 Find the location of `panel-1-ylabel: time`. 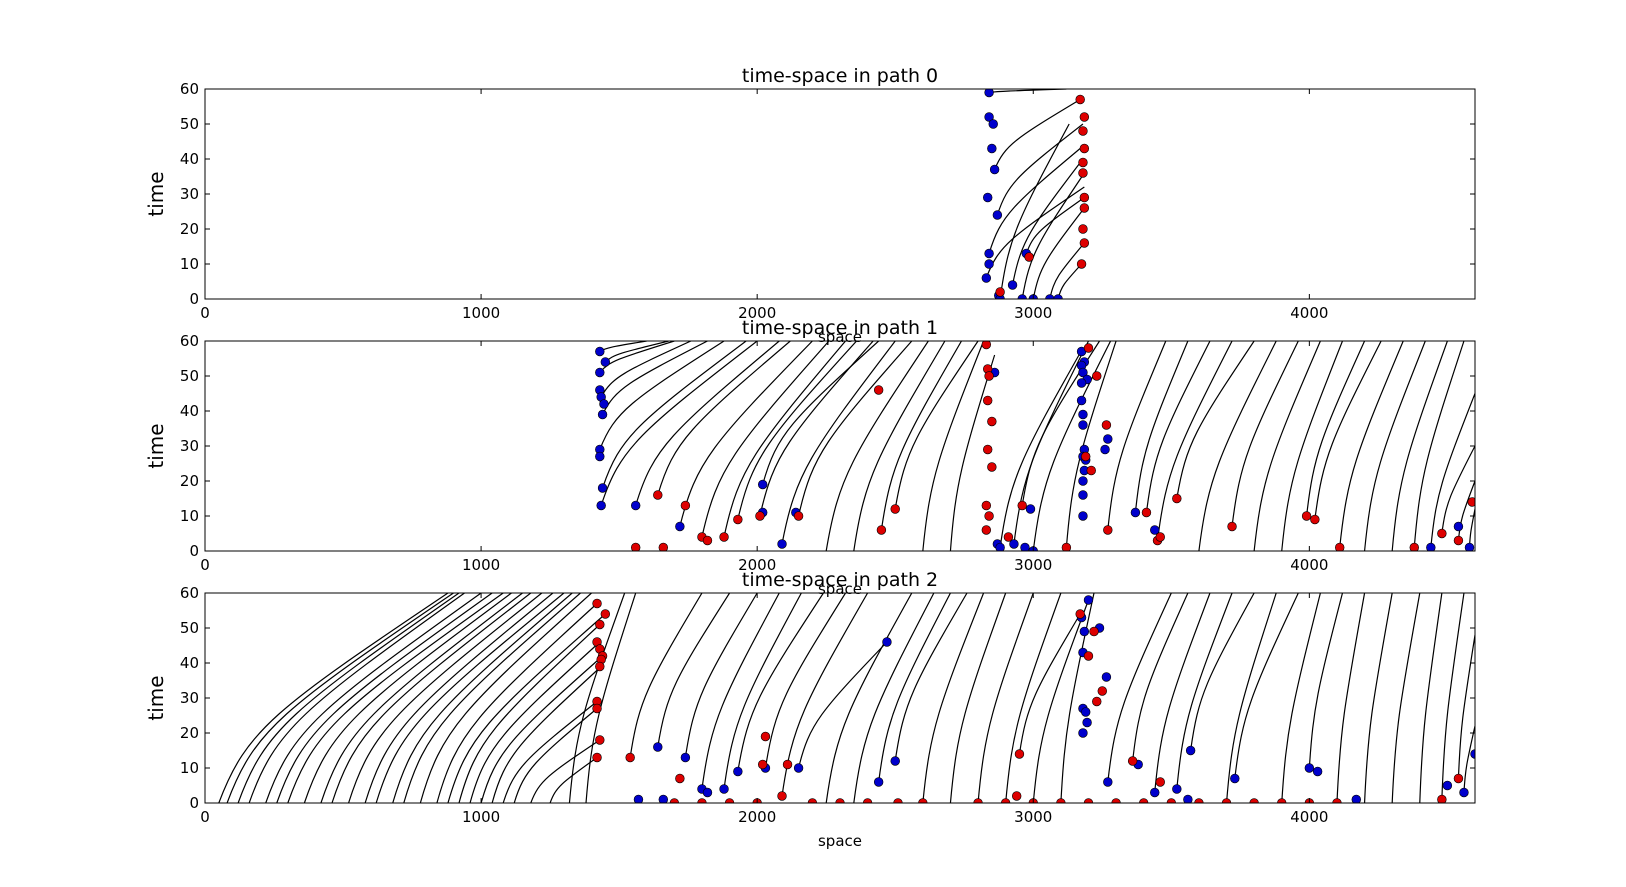

panel-1-ylabel: time is located at coordinates (156, 445).